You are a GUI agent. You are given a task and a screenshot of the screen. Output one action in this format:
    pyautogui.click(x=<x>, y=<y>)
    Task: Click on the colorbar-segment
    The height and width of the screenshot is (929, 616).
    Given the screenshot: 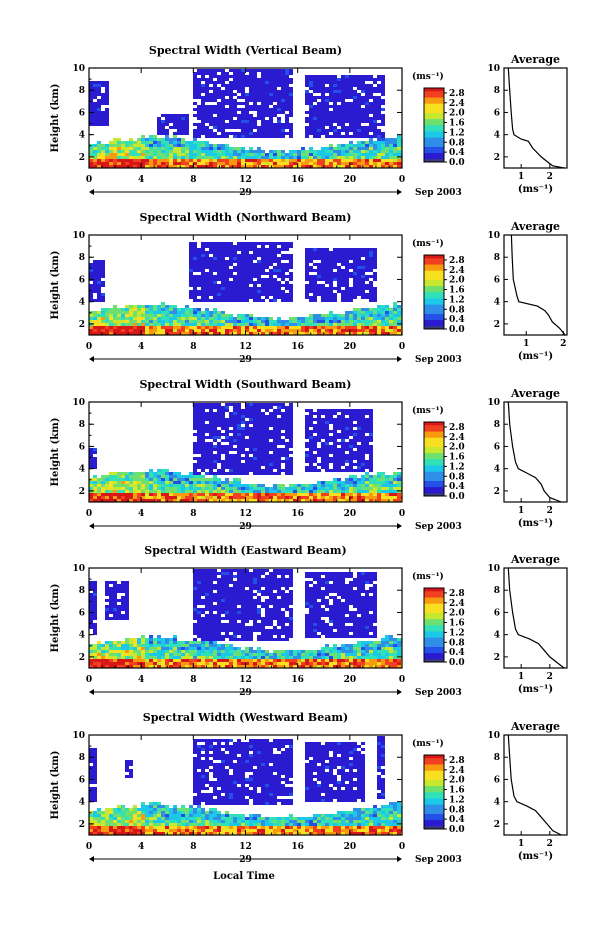 What is the action you would take?
    pyautogui.click(x=434, y=148)
    